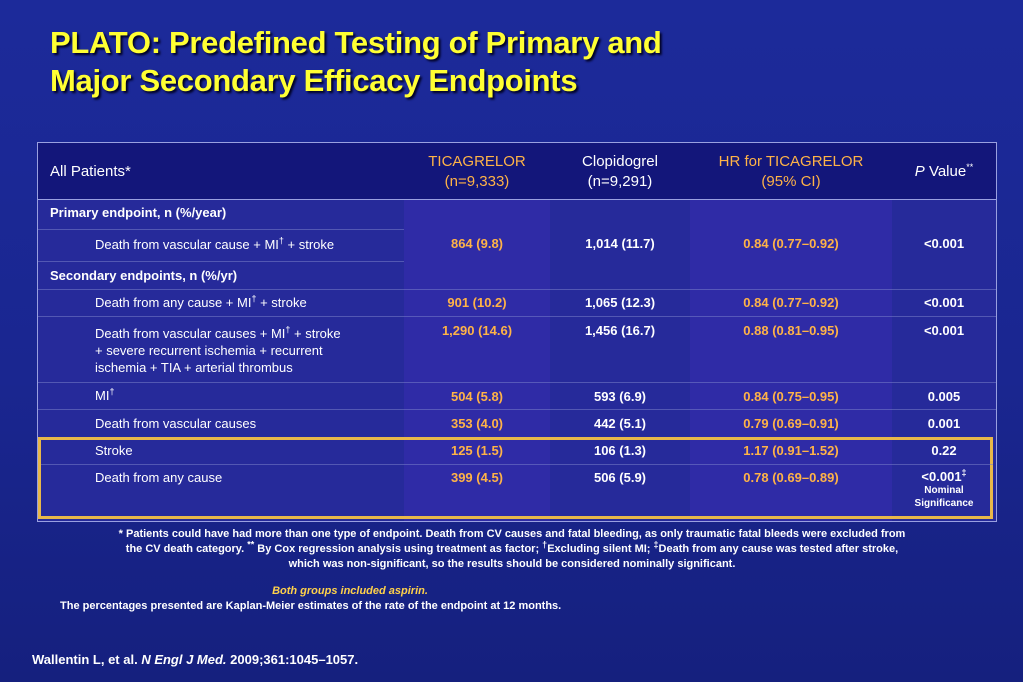  Describe the element at coordinates (138, 212) in the screenshot. I see `primary-section-label: Primary endpoint, n (%/year)` at that location.